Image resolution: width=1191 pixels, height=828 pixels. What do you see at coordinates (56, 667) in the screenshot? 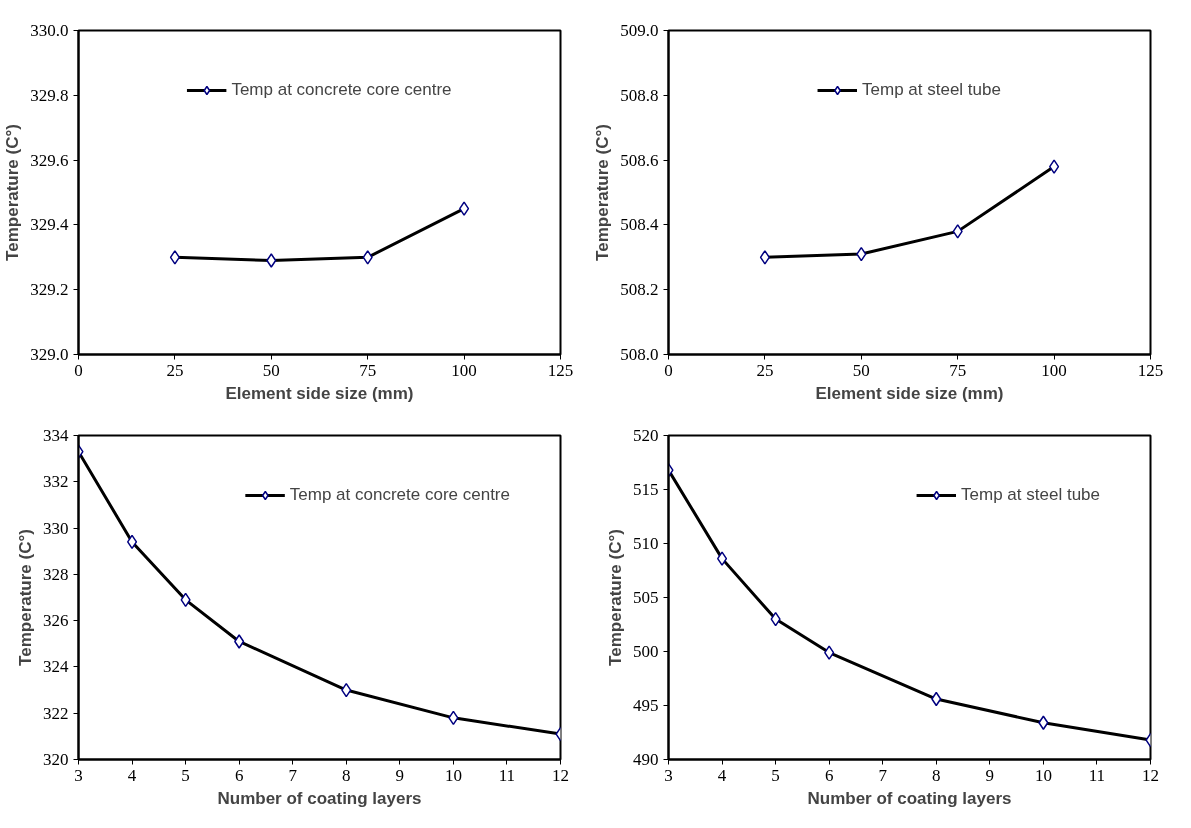
I see `y-tick-label: 324` at bounding box center [56, 667].